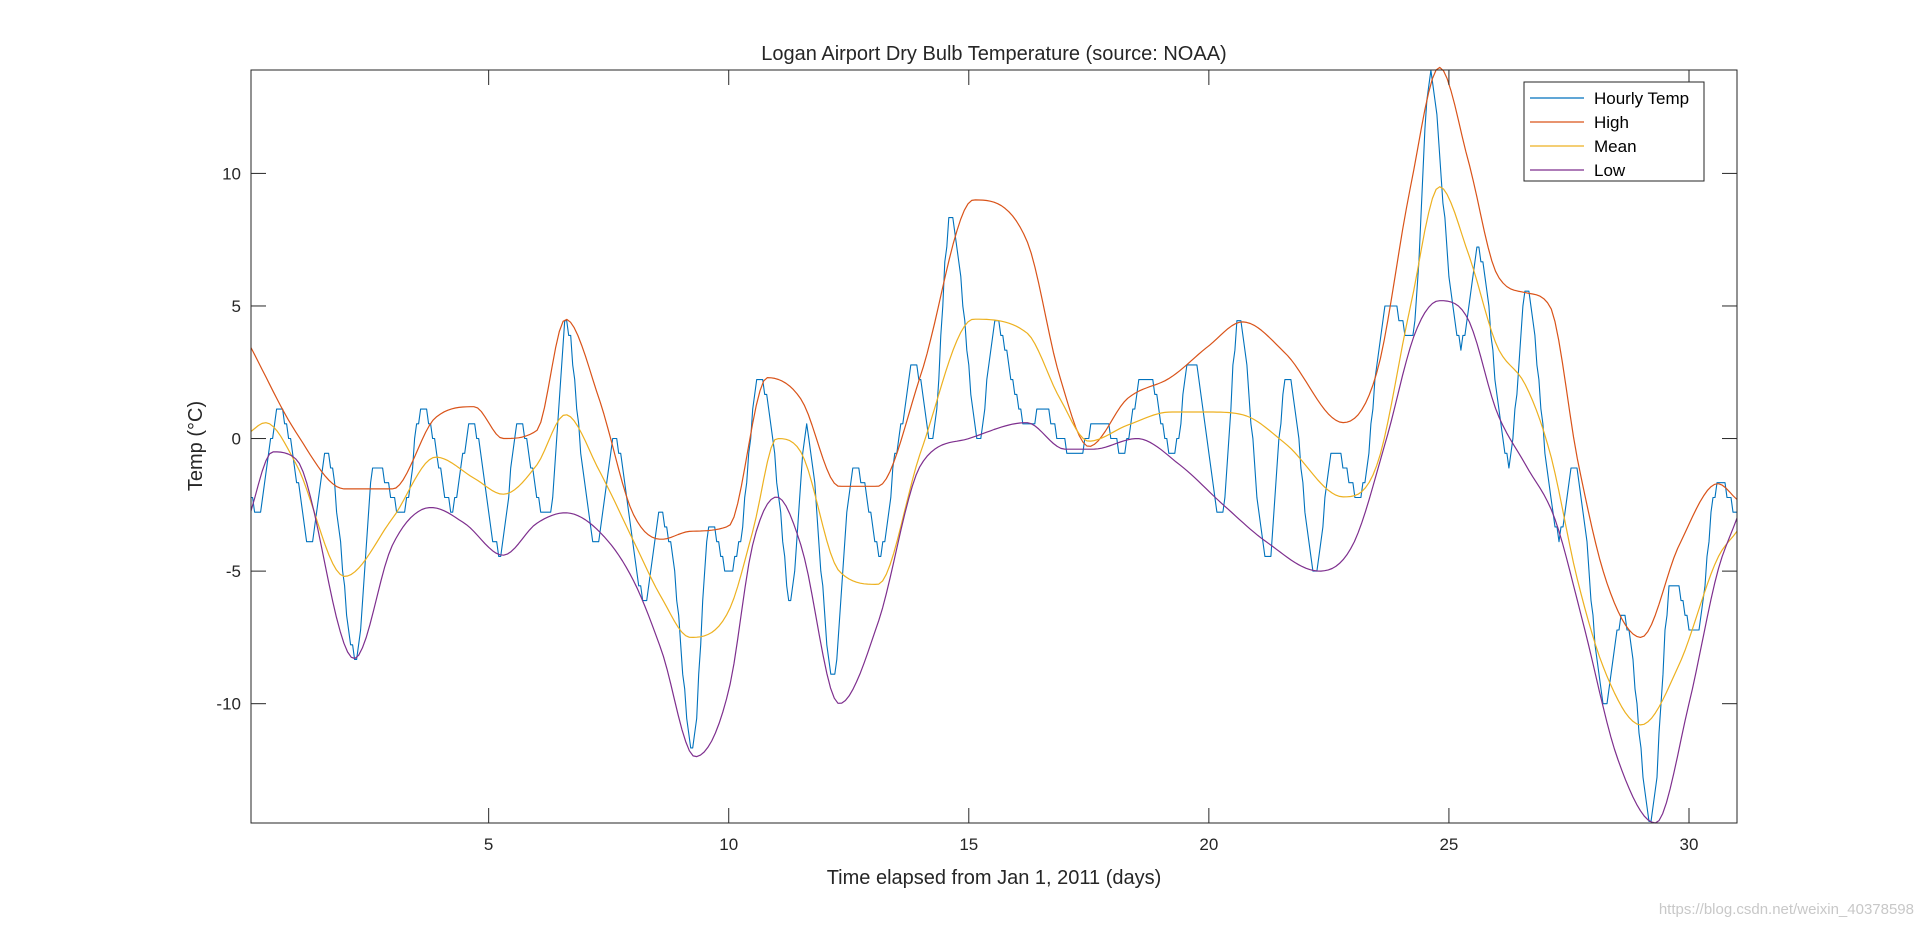 This screenshot has width=1920, height=926. What do you see at coordinates (1610, 170) in the screenshot?
I see `legend-label-low: Low` at bounding box center [1610, 170].